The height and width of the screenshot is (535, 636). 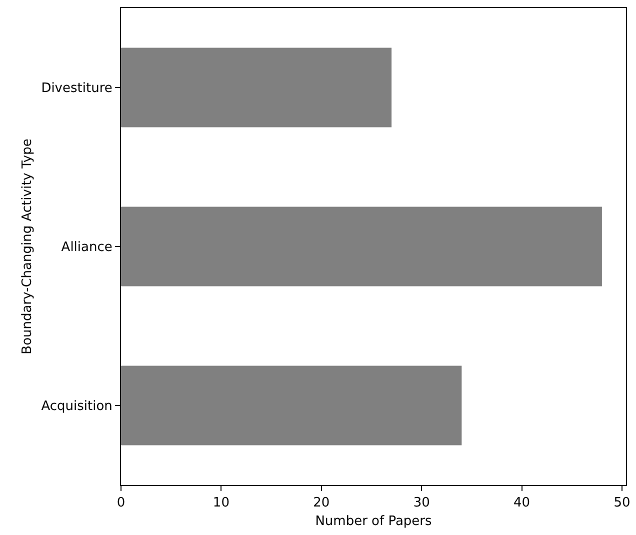 What do you see at coordinates (221, 503) in the screenshot?
I see `x-tick-label: 10` at bounding box center [221, 503].